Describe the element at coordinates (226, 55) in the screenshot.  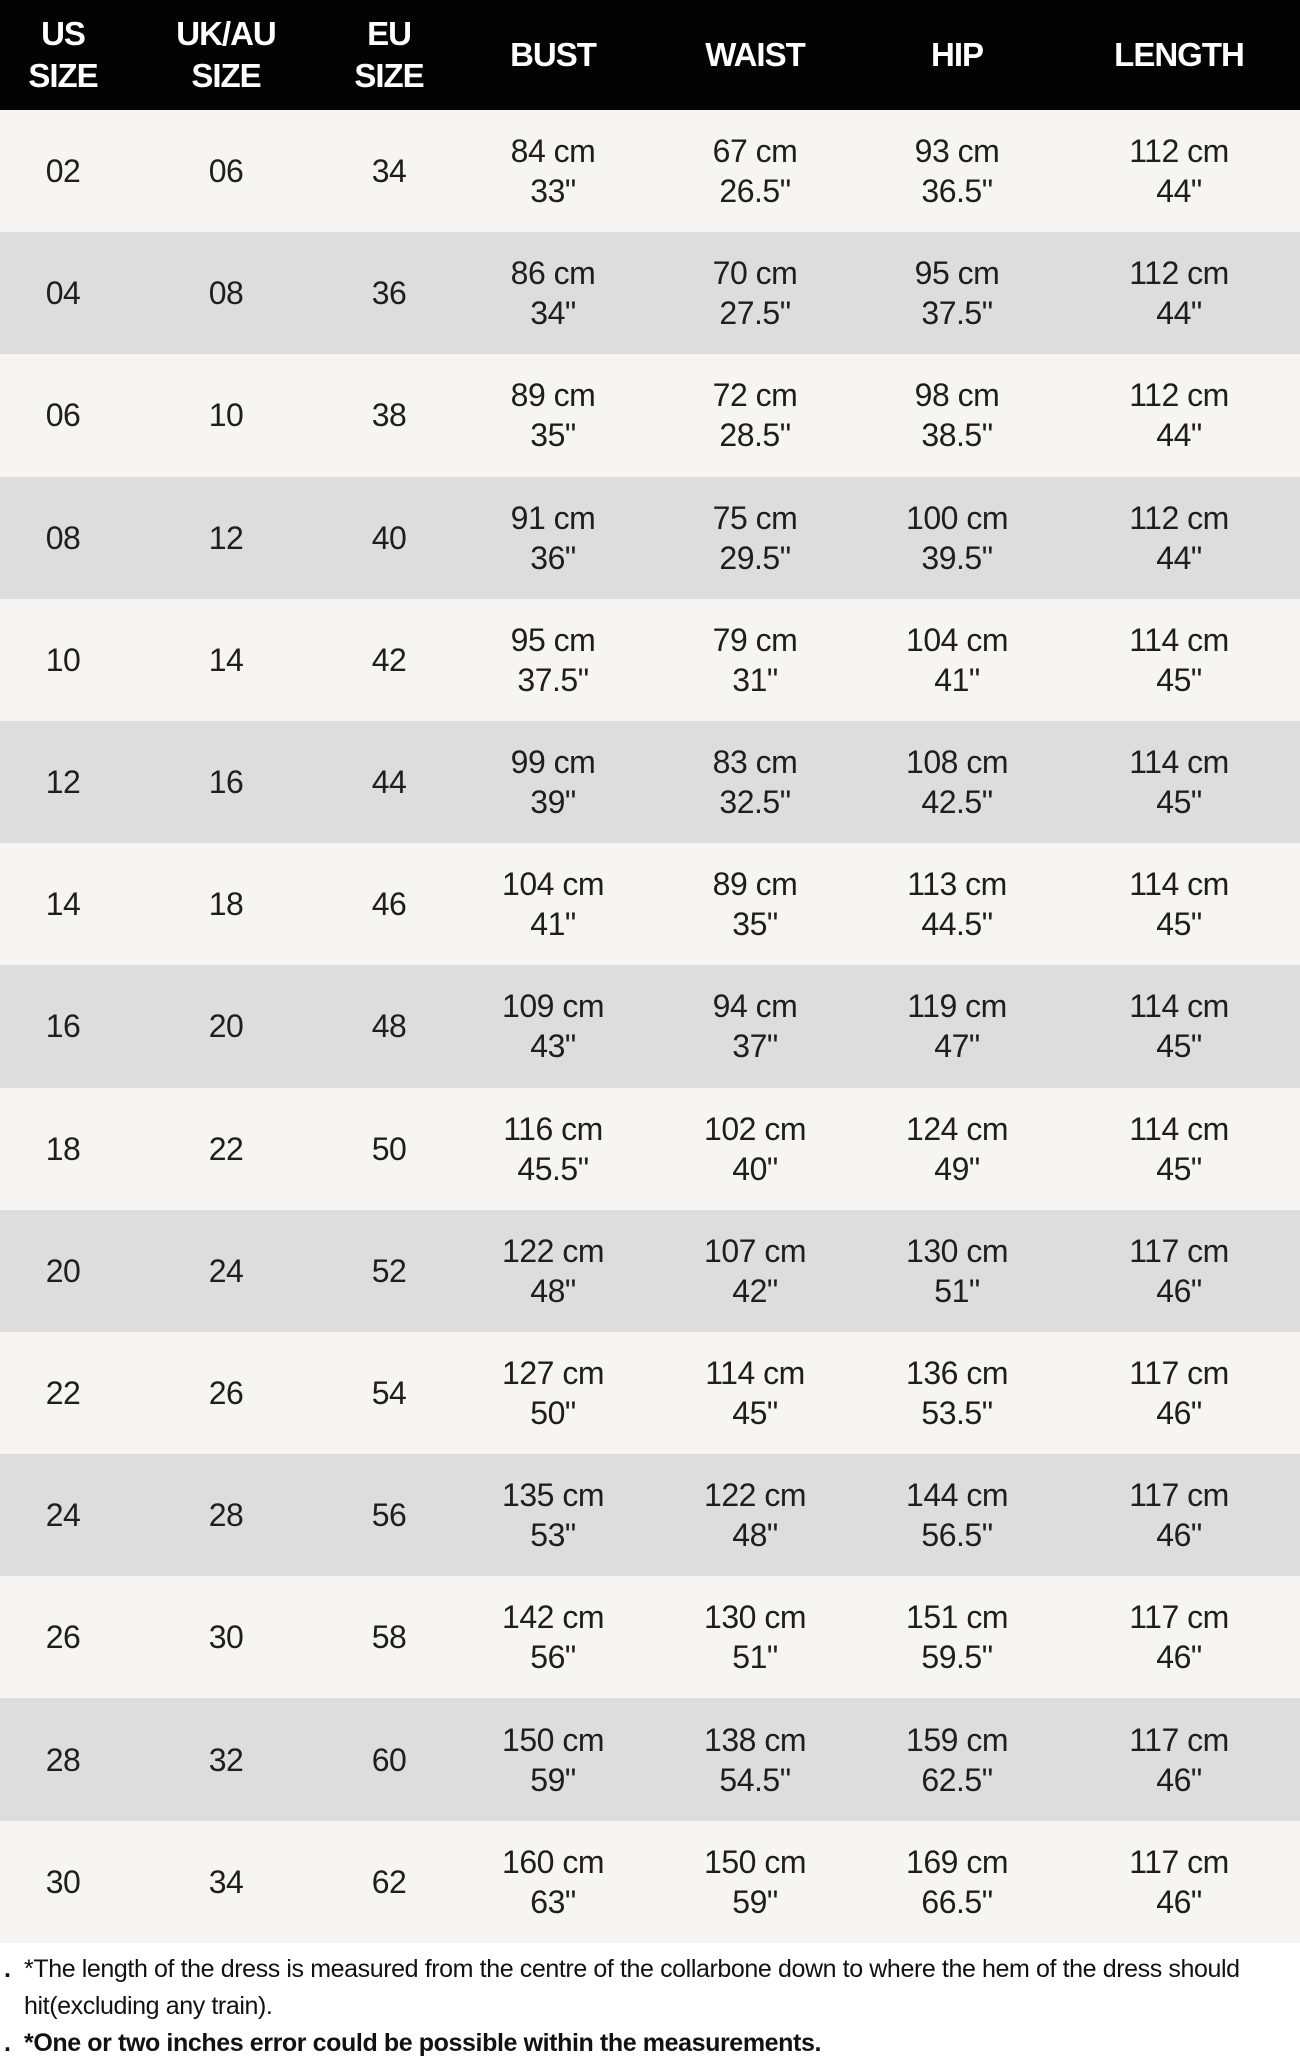
I see `header-uk-au-size: UK/AU SIZE` at that location.